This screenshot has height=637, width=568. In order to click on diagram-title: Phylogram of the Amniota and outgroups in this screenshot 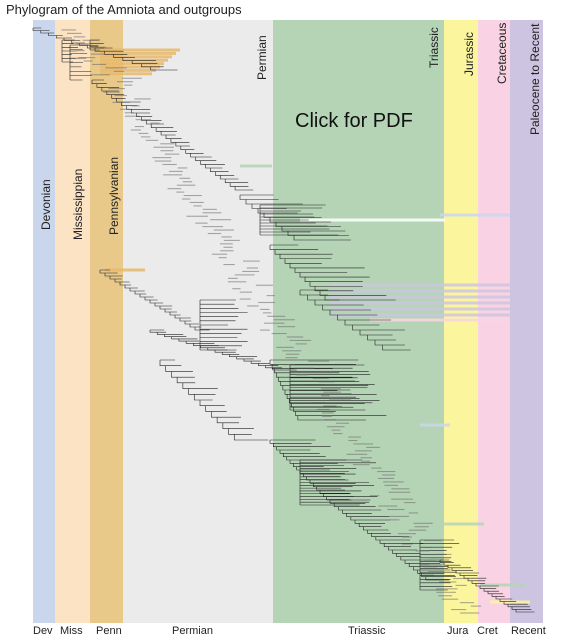, I will do `click(124, 9)`.